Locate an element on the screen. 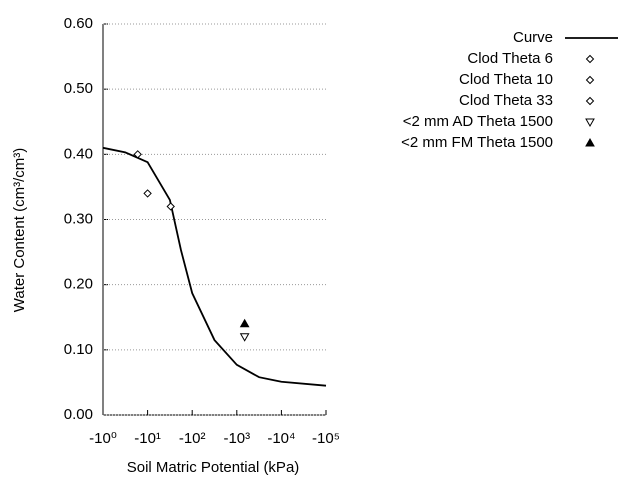 The height and width of the screenshot is (480, 640). legend-label: Clod Theta 6 is located at coordinates (510, 58).